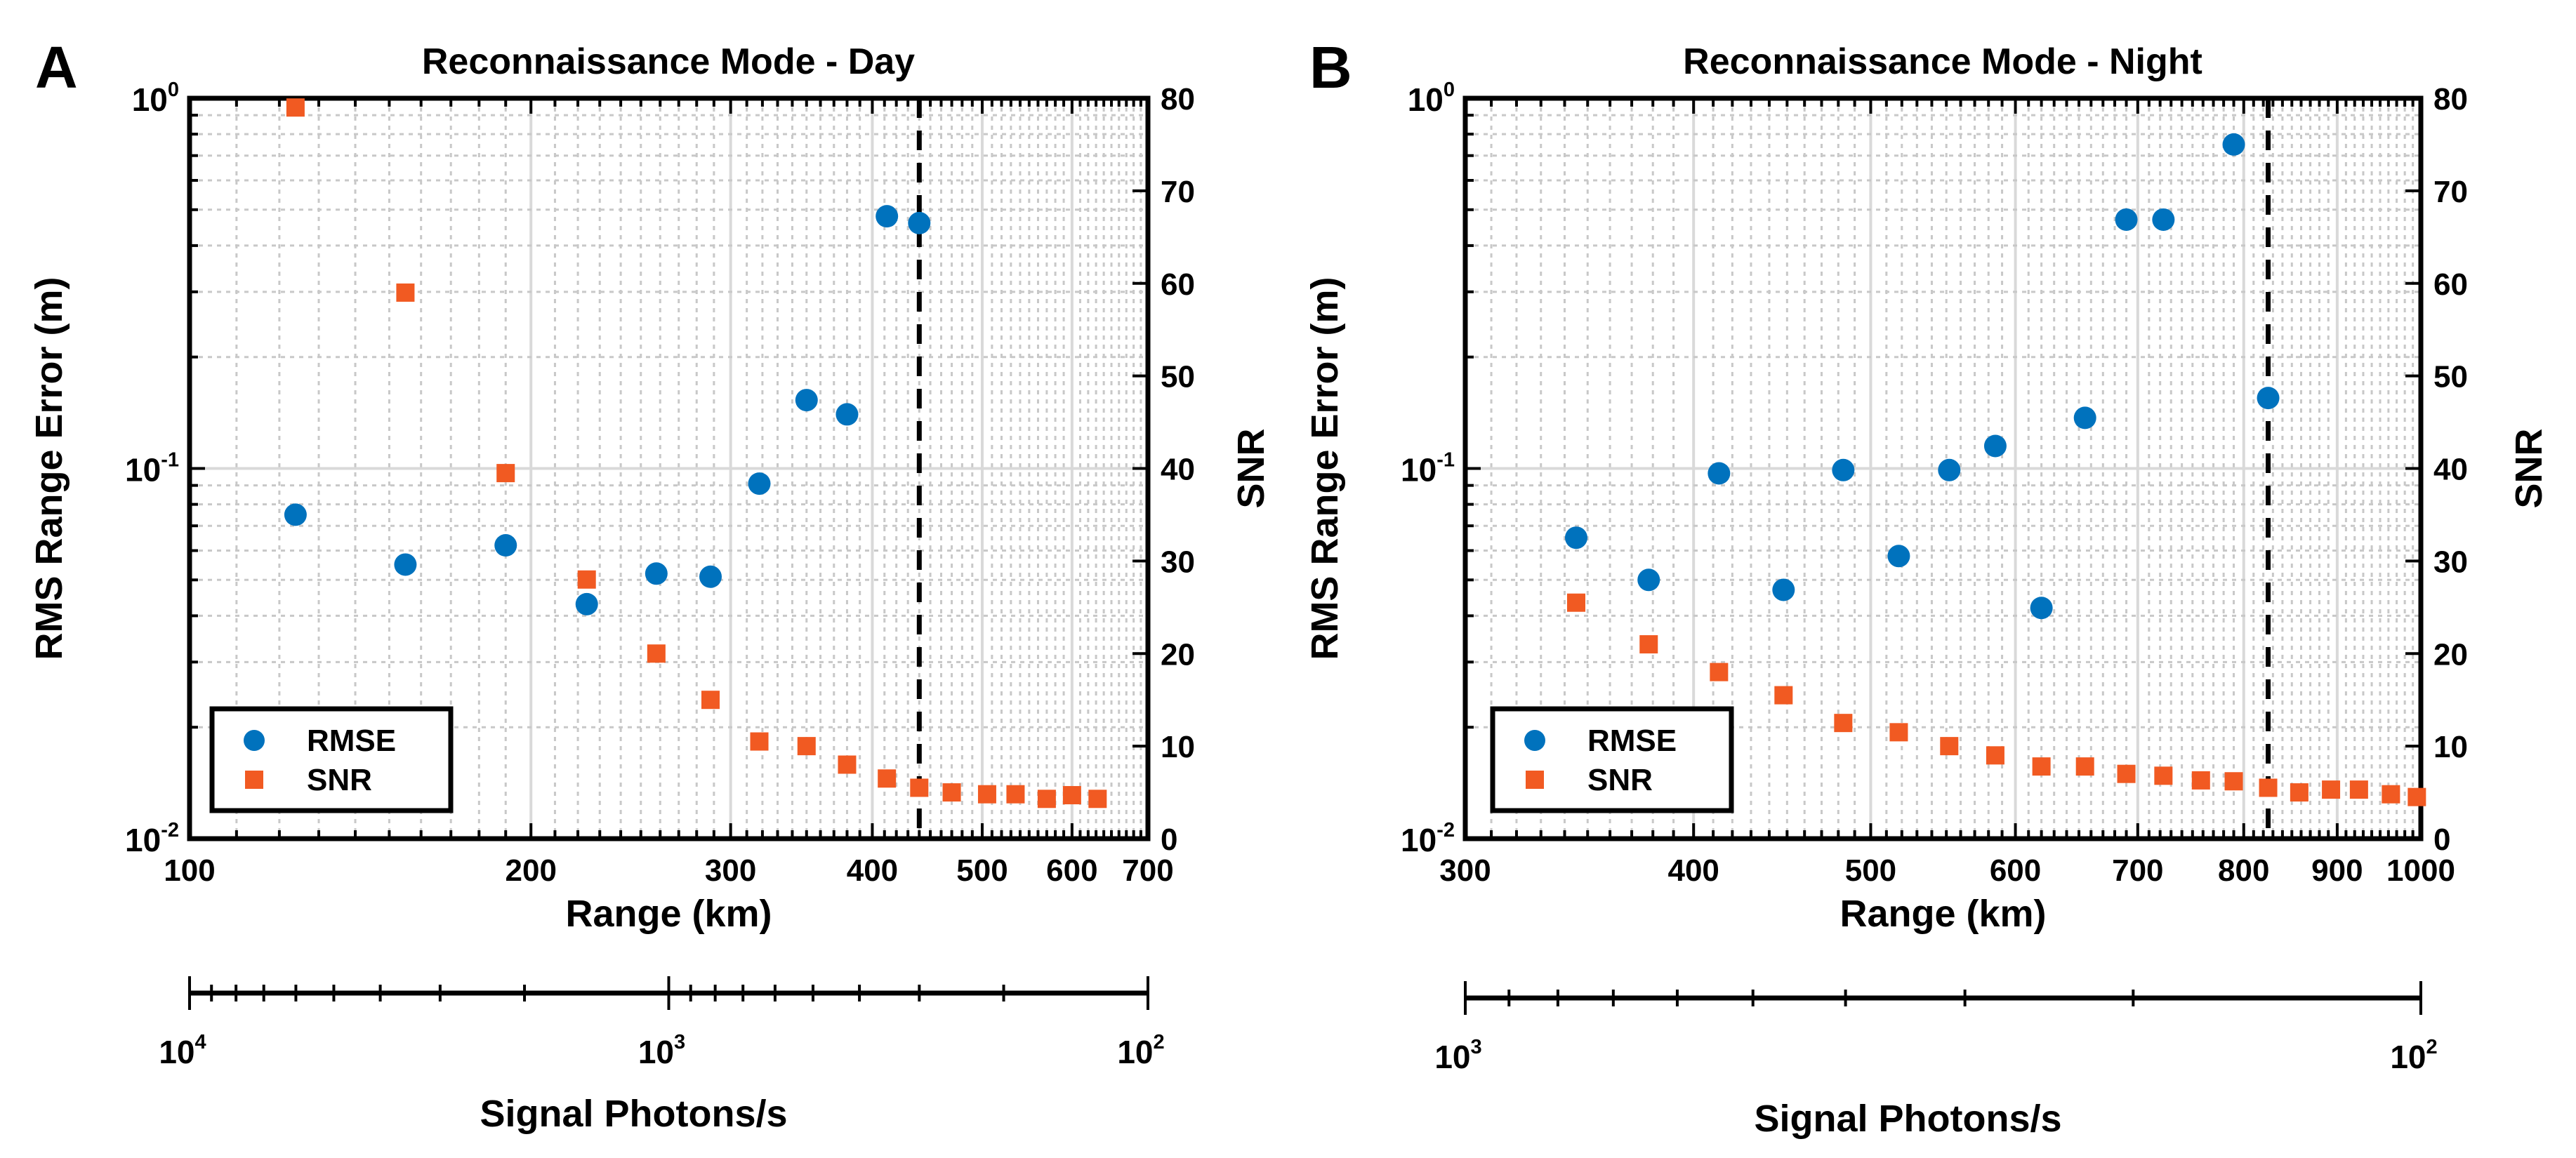 Image resolution: width=2576 pixels, height=1158 pixels. Describe the element at coordinates (633, 1114) in the screenshot. I see `photon-axis-label: Signal Photons/s` at that location.